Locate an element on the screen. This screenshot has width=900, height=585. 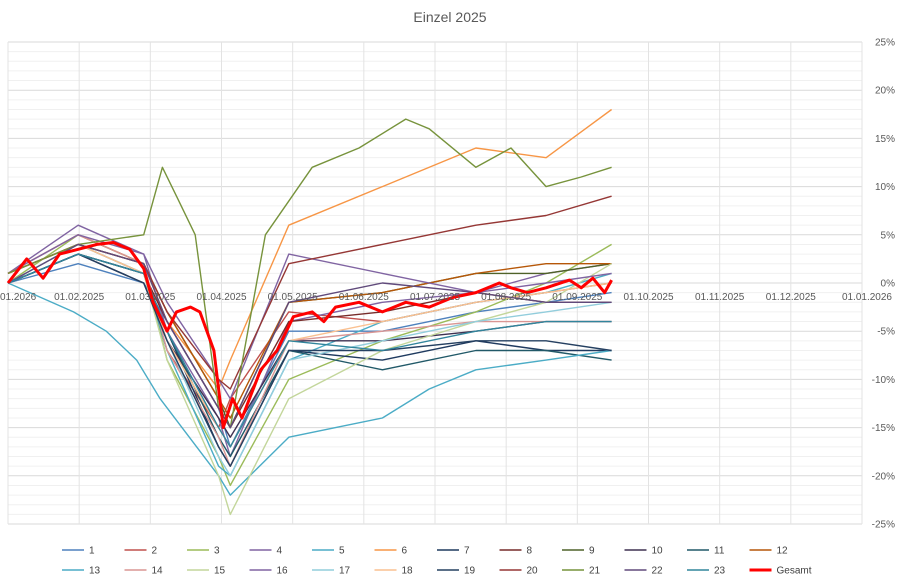
x-tick-label: 01.12.2025 is located at coordinates (791, 297).